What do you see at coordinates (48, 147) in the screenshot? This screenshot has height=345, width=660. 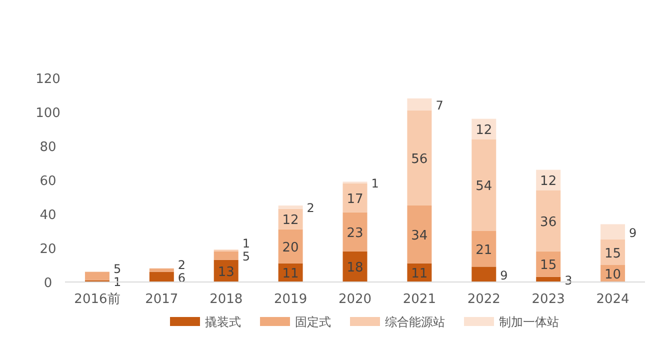 I see `y-tick-label: 80` at bounding box center [48, 147].